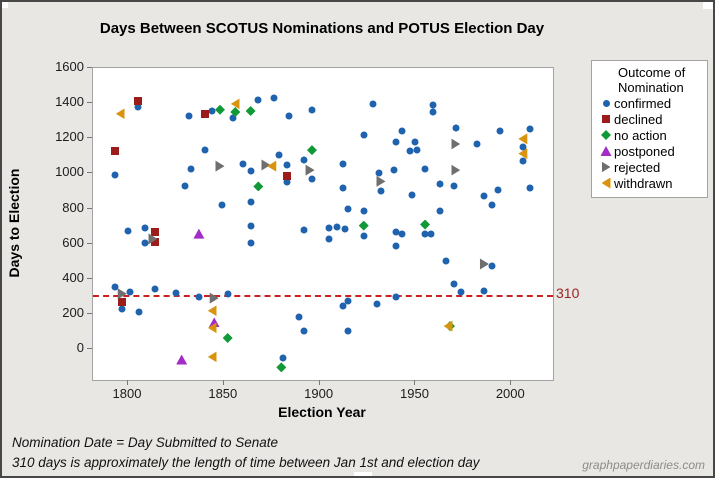 The height and width of the screenshot is (478, 715). What do you see at coordinates (568, 292) in the screenshot?
I see `reference-line-label: 310` at bounding box center [568, 292].